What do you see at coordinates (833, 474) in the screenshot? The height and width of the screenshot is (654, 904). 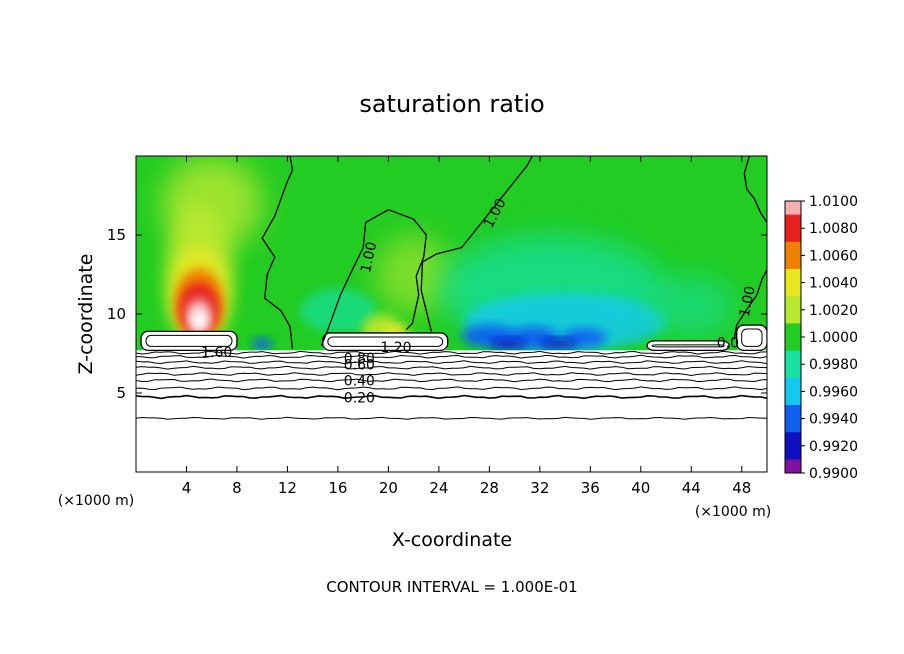 I see `colorbar-label-10: 0.9900` at bounding box center [833, 474].